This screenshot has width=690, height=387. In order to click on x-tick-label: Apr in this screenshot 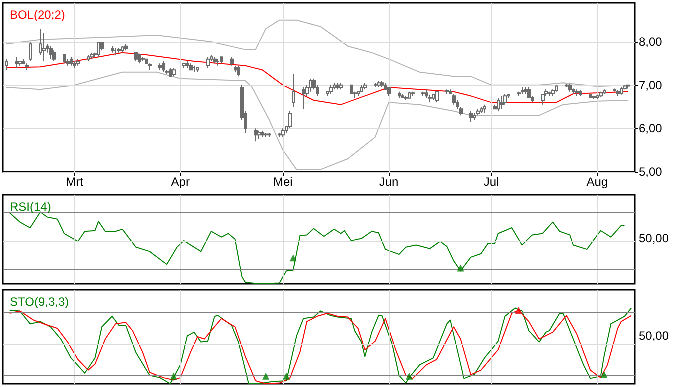, I will do `click(180, 182)`.